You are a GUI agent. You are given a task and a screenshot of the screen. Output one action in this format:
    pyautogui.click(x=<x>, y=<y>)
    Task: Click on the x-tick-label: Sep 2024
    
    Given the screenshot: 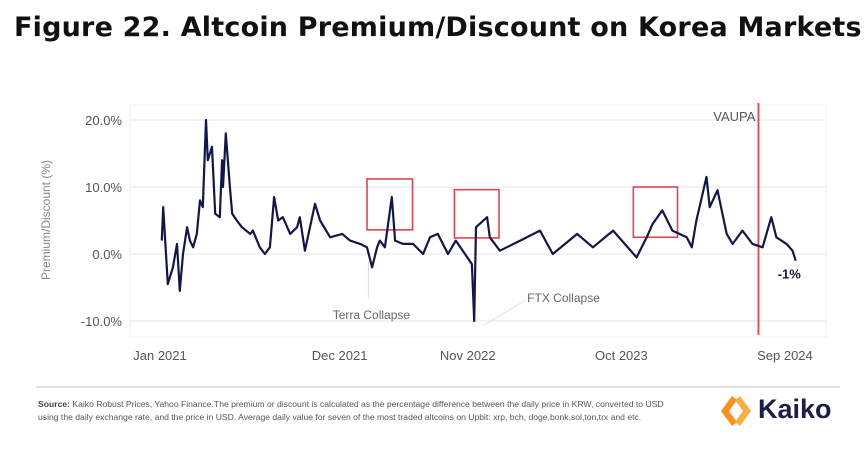 What is the action you would take?
    pyautogui.click(x=785, y=355)
    